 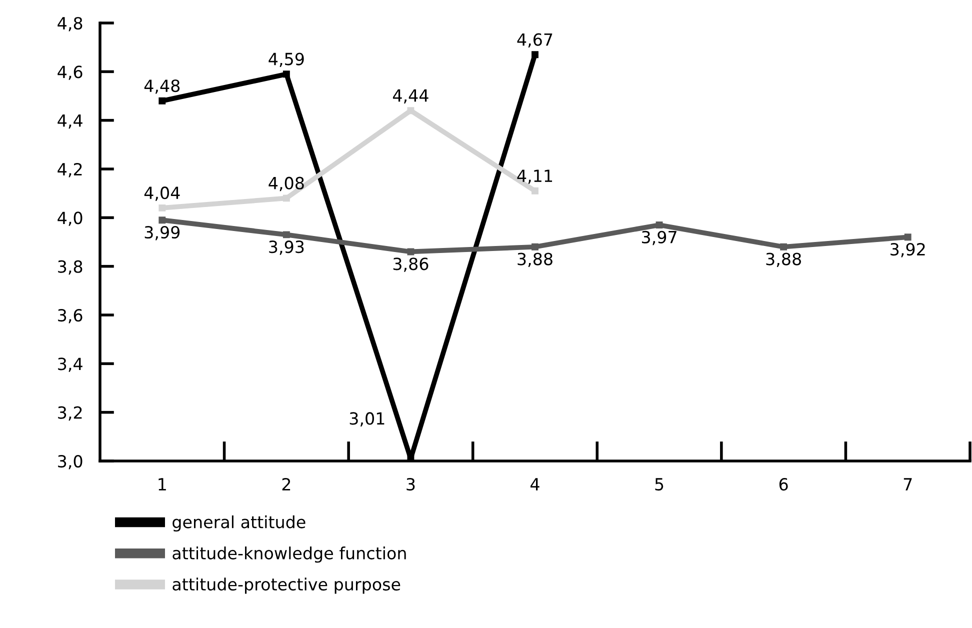 I want to click on x-tick-label: 4, so click(x=535, y=484).